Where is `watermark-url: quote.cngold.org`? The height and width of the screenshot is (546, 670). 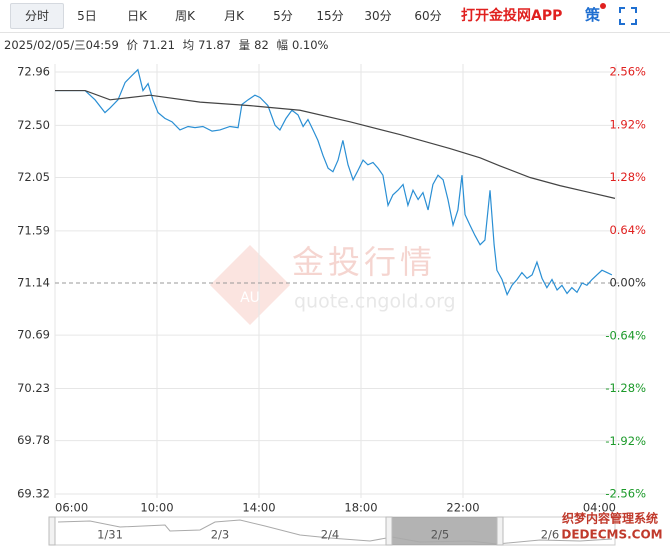 watermark-url: quote.cngold.org is located at coordinates (375, 302).